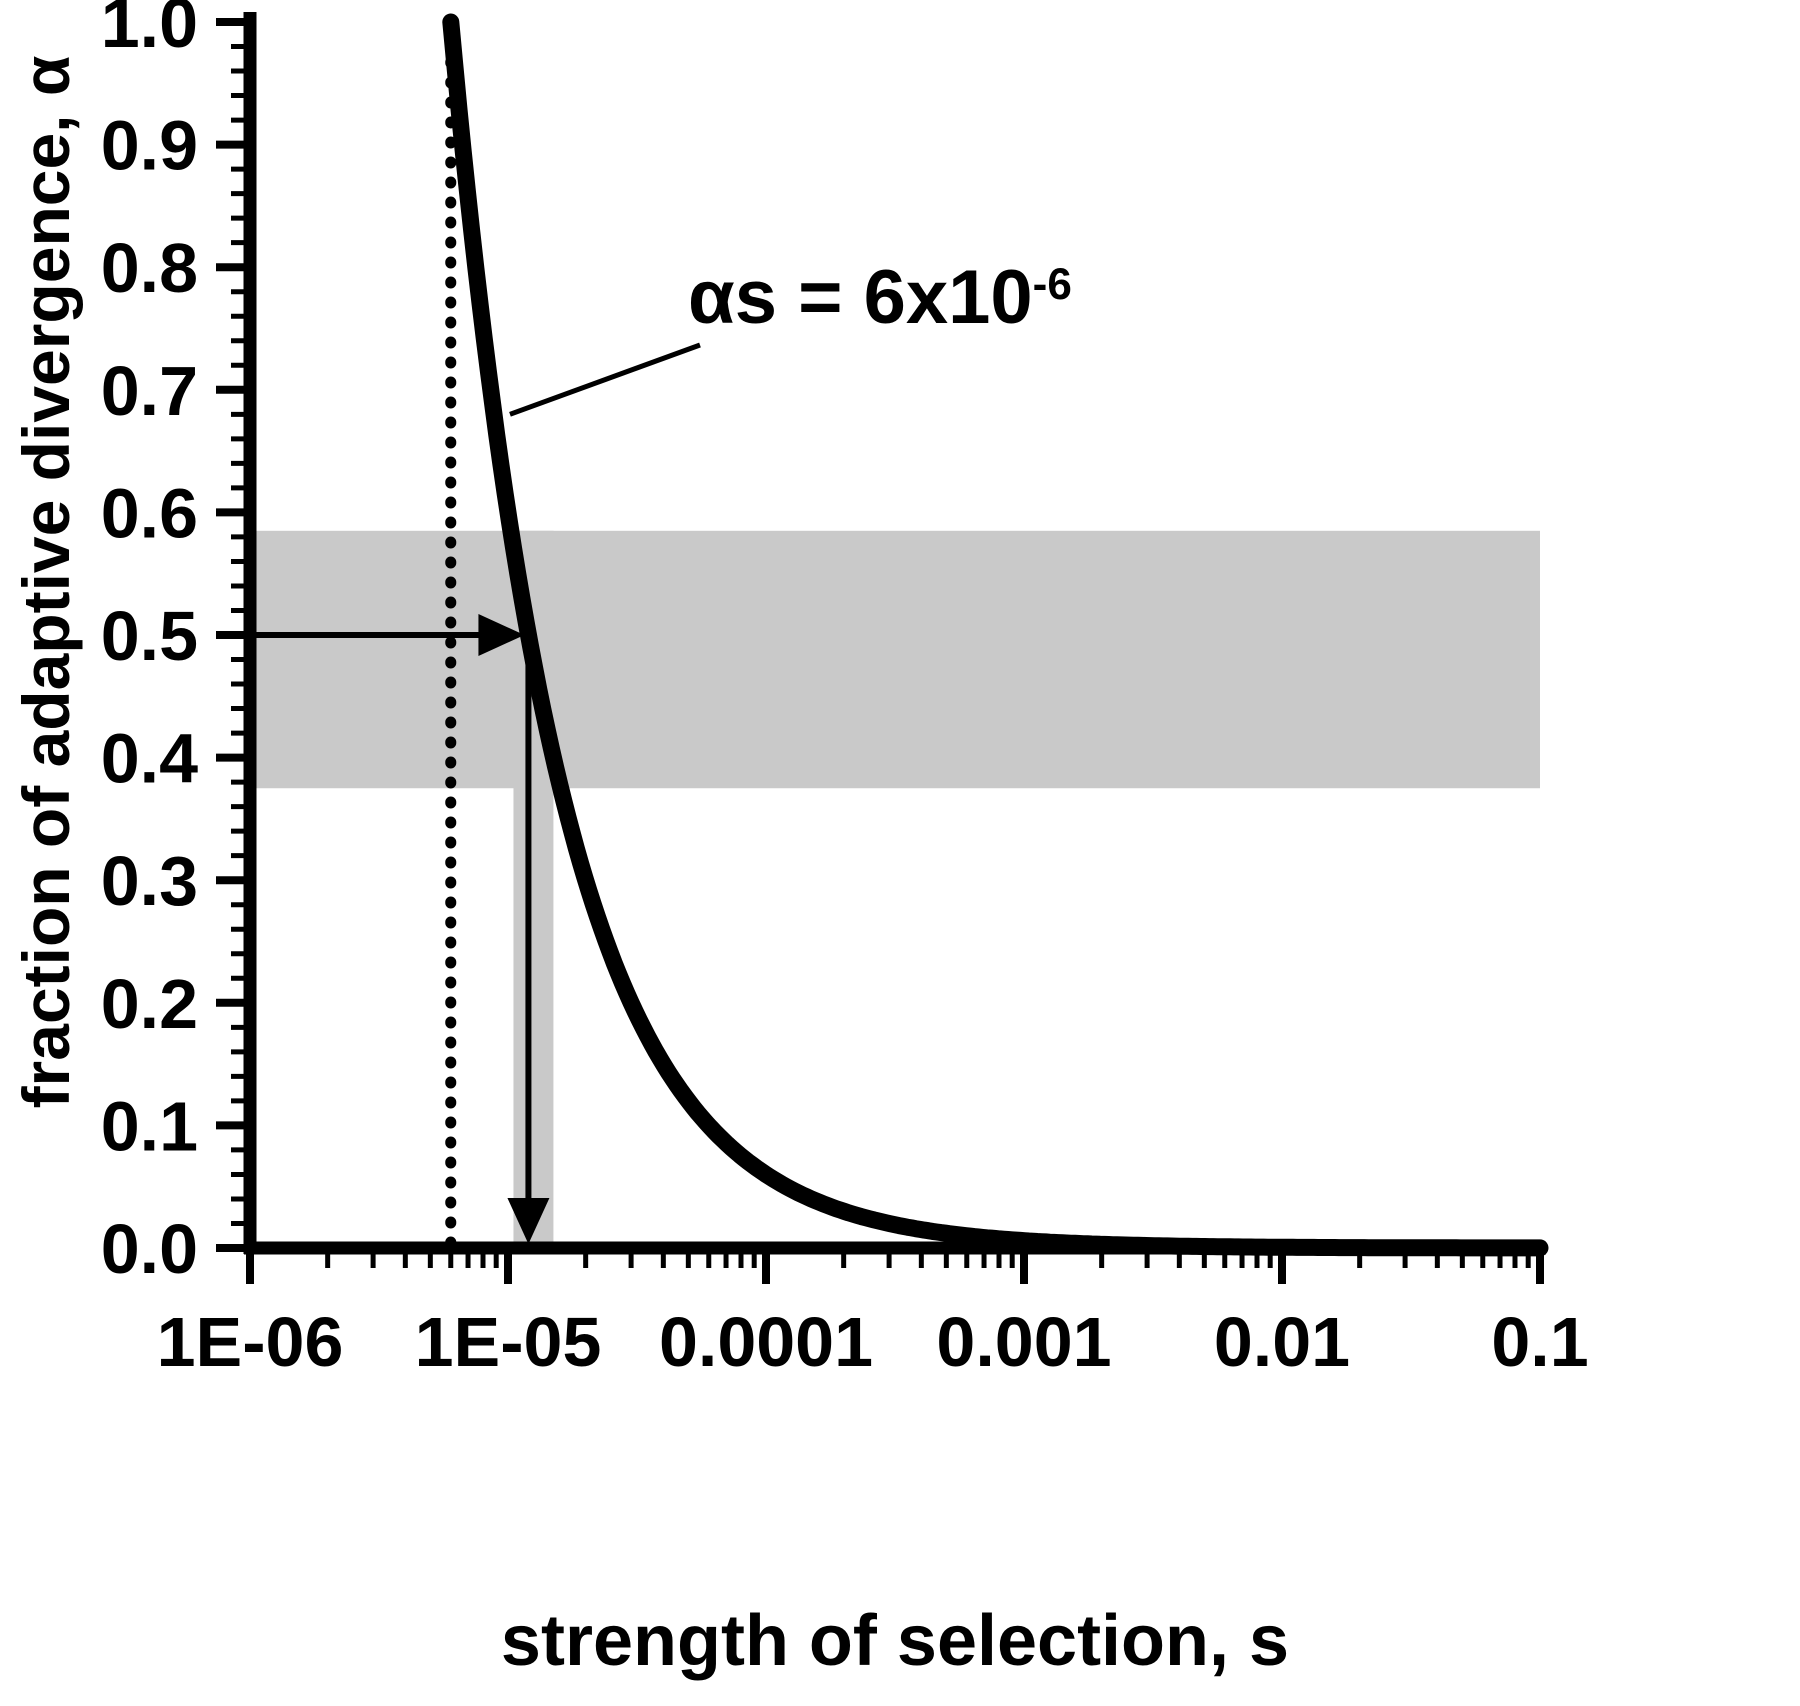 This screenshot has height=1706, width=1800. Describe the element at coordinates (1539, 1342) in the screenshot. I see `x-tick-label: 0.1` at that location.